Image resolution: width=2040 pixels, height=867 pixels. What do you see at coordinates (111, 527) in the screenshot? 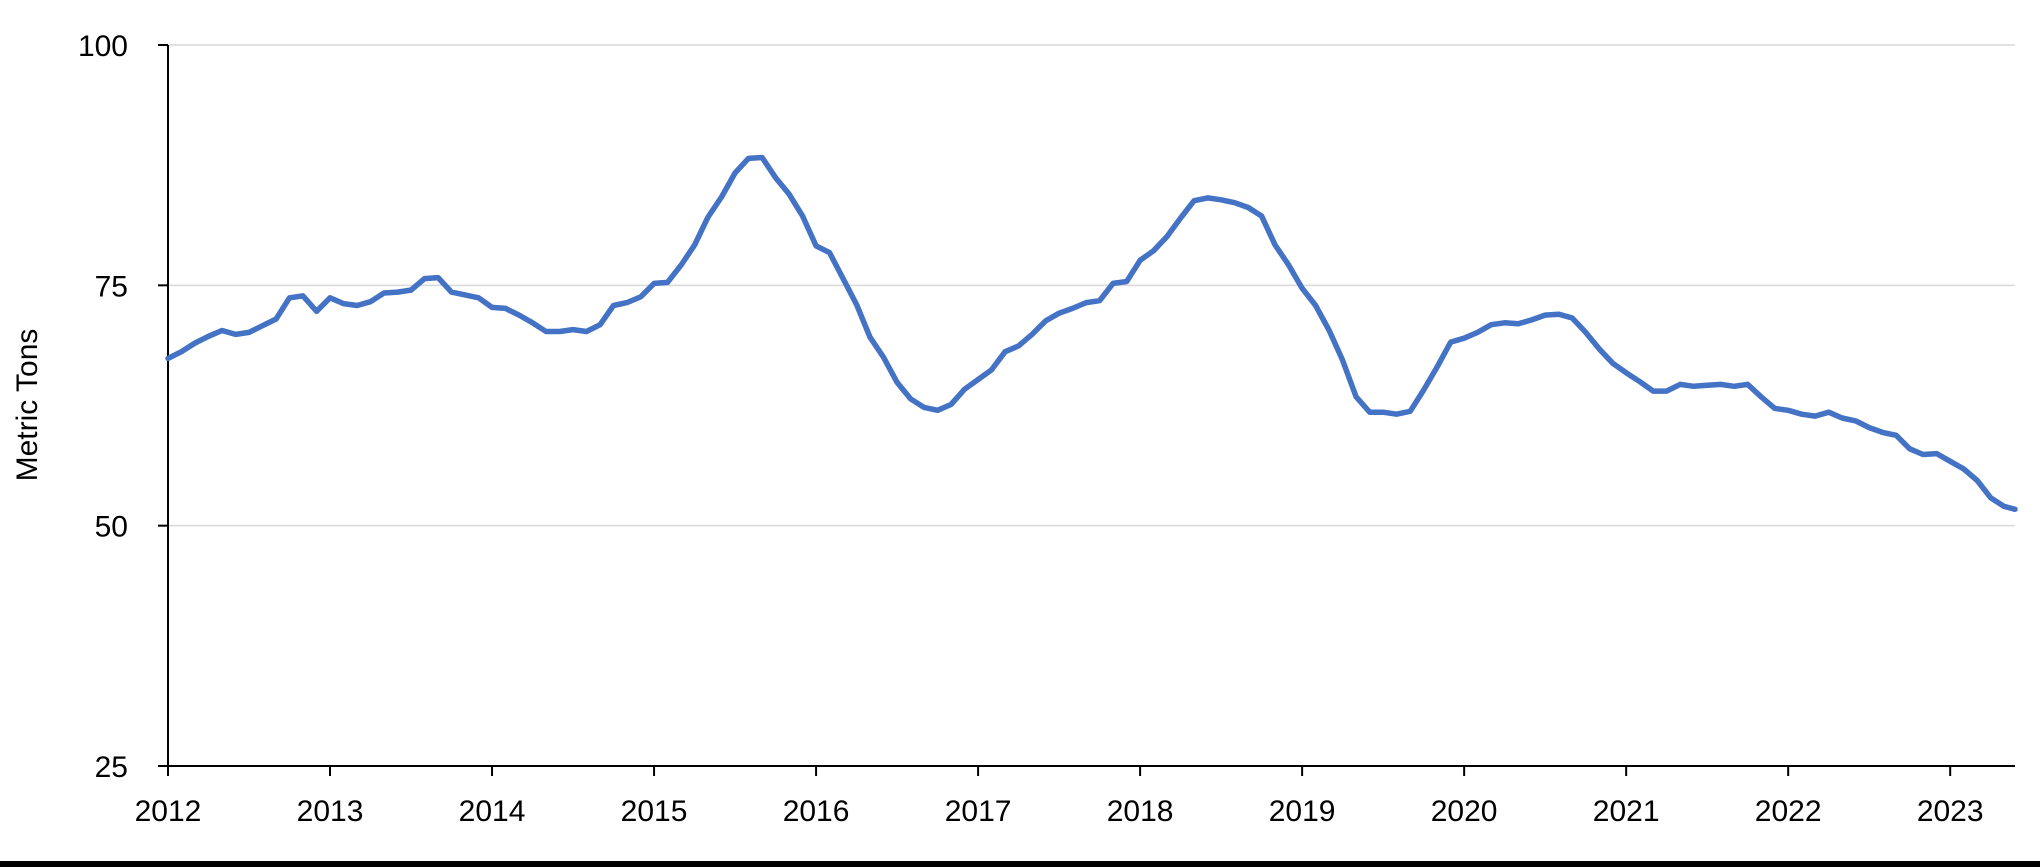
I see `y-tick-label: 50` at bounding box center [111, 527].